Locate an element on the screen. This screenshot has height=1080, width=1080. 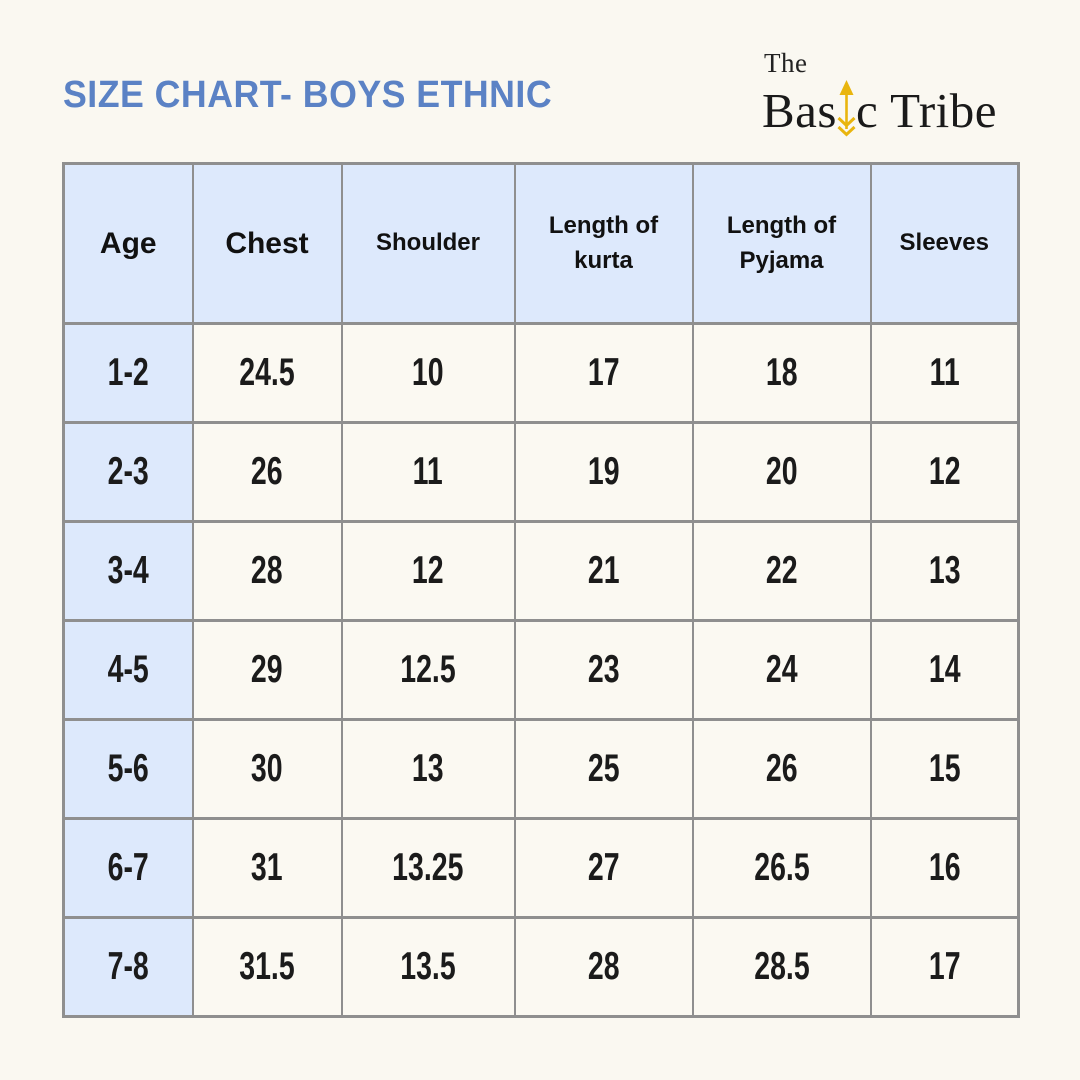
chest-cell: 29 is located at coordinates (267, 670).